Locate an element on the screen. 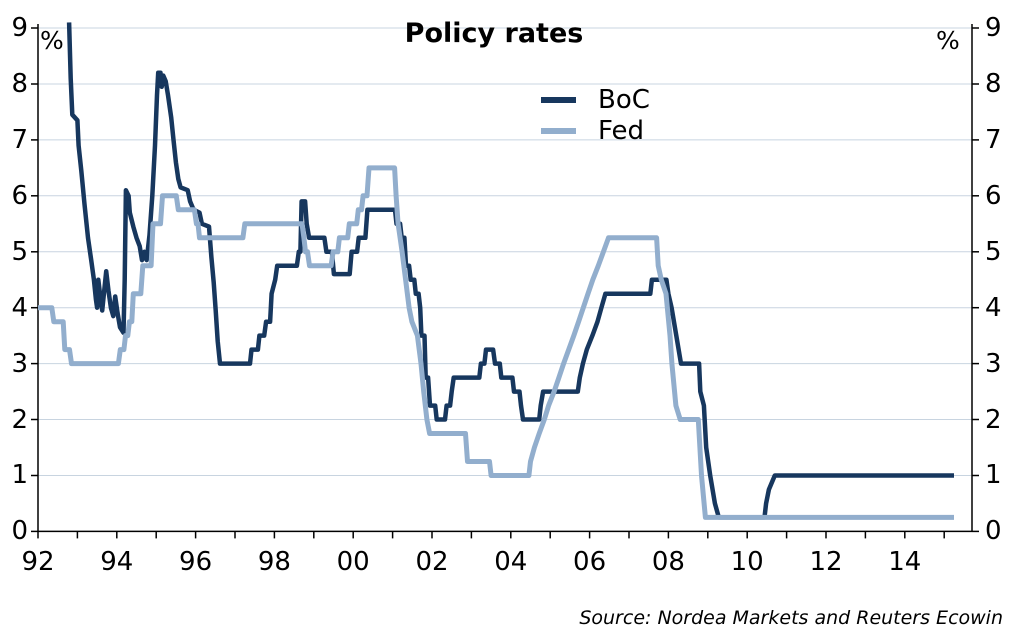 The height and width of the screenshot is (638, 1009). y-axis-label-left: 4 is located at coordinates (19, 307).